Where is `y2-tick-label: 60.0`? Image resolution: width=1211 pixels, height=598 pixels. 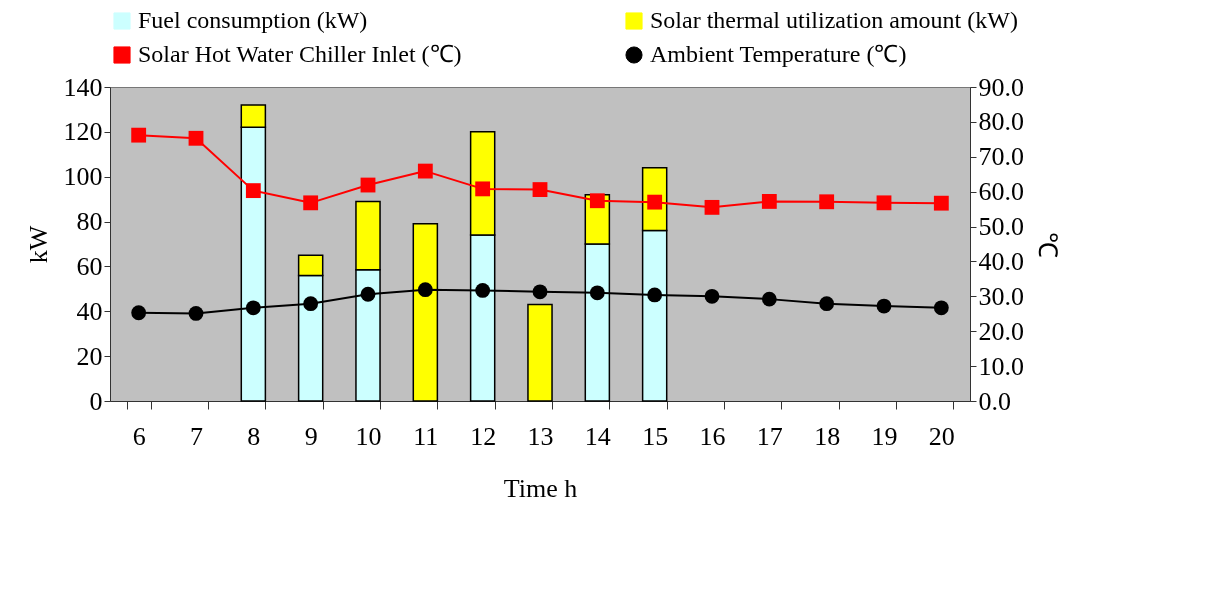 y2-tick-label: 60.0 is located at coordinates (1001, 192).